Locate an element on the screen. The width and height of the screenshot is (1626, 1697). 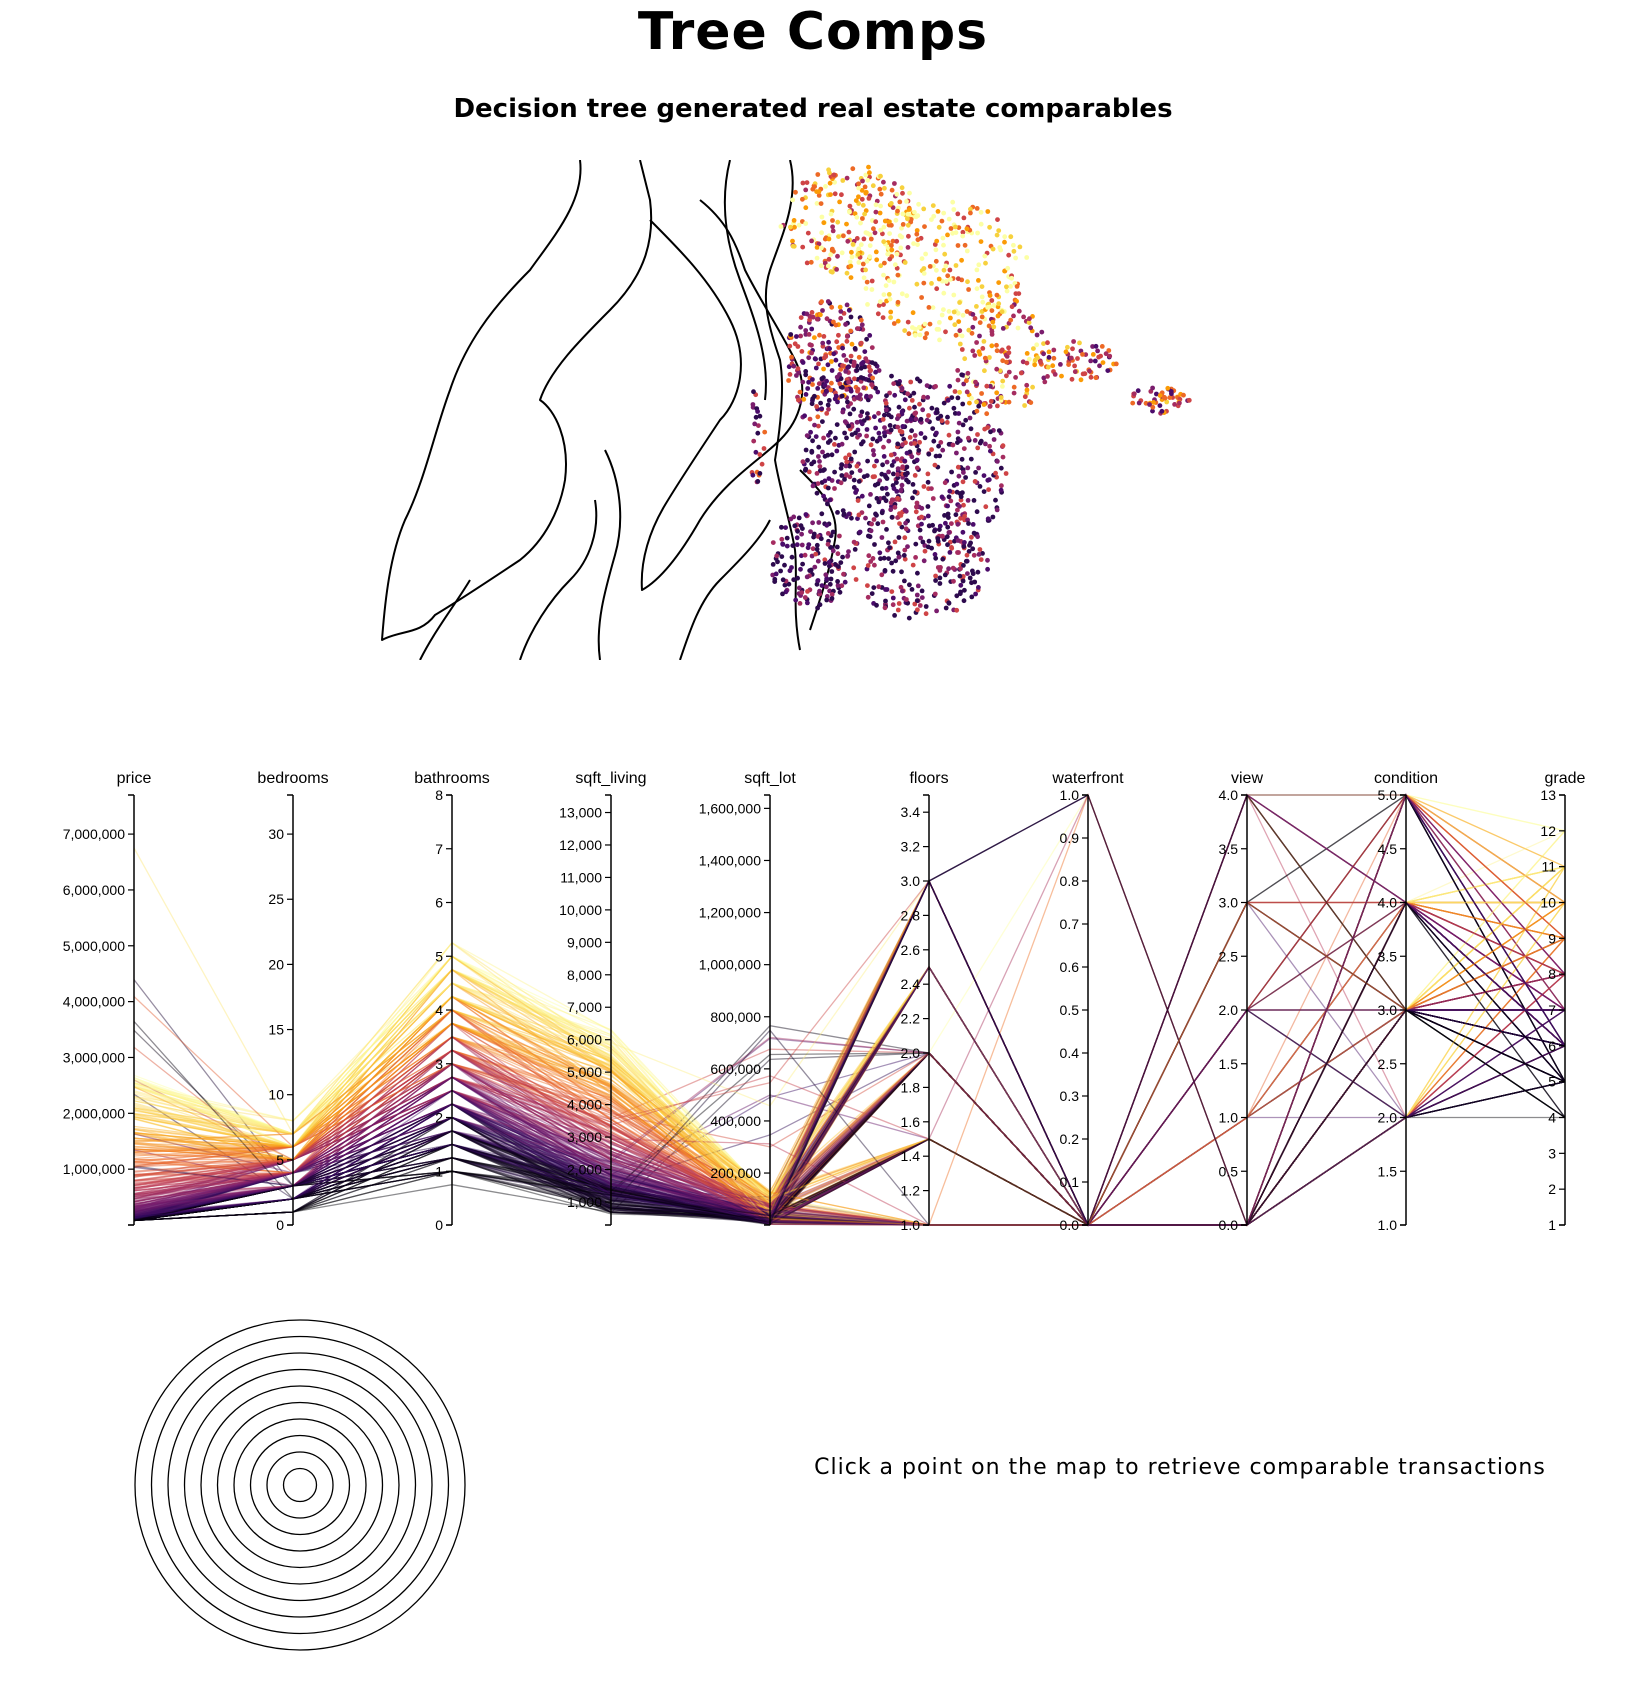
property-points is located at coordinates (994, 392).